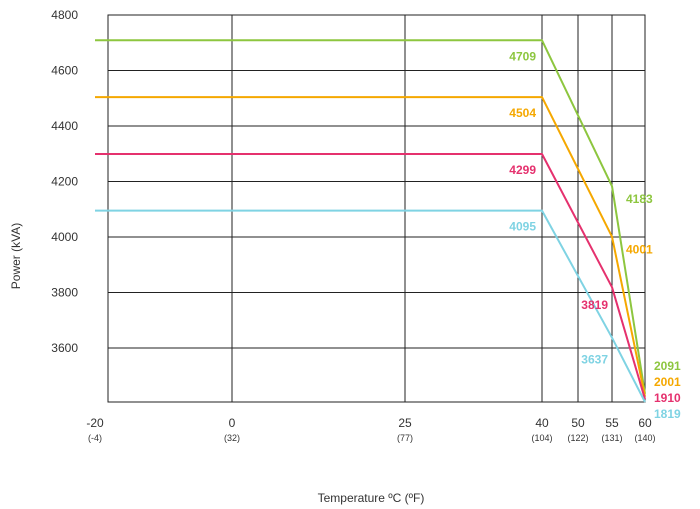 Image resolution: width=700 pixels, height=509 pixels. I want to click on x-axis-title: Temperature ºC (ºF), so click(371, 498).